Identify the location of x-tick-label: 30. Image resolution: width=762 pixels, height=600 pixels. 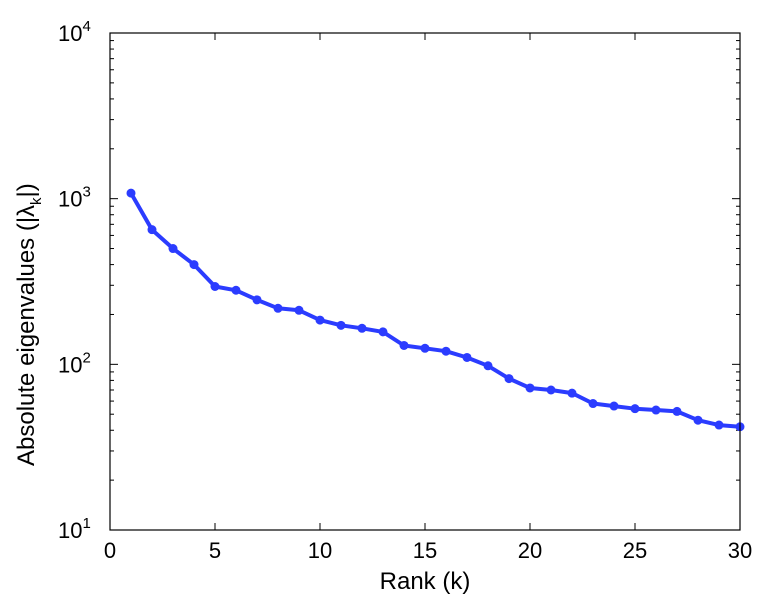
(740, 550).